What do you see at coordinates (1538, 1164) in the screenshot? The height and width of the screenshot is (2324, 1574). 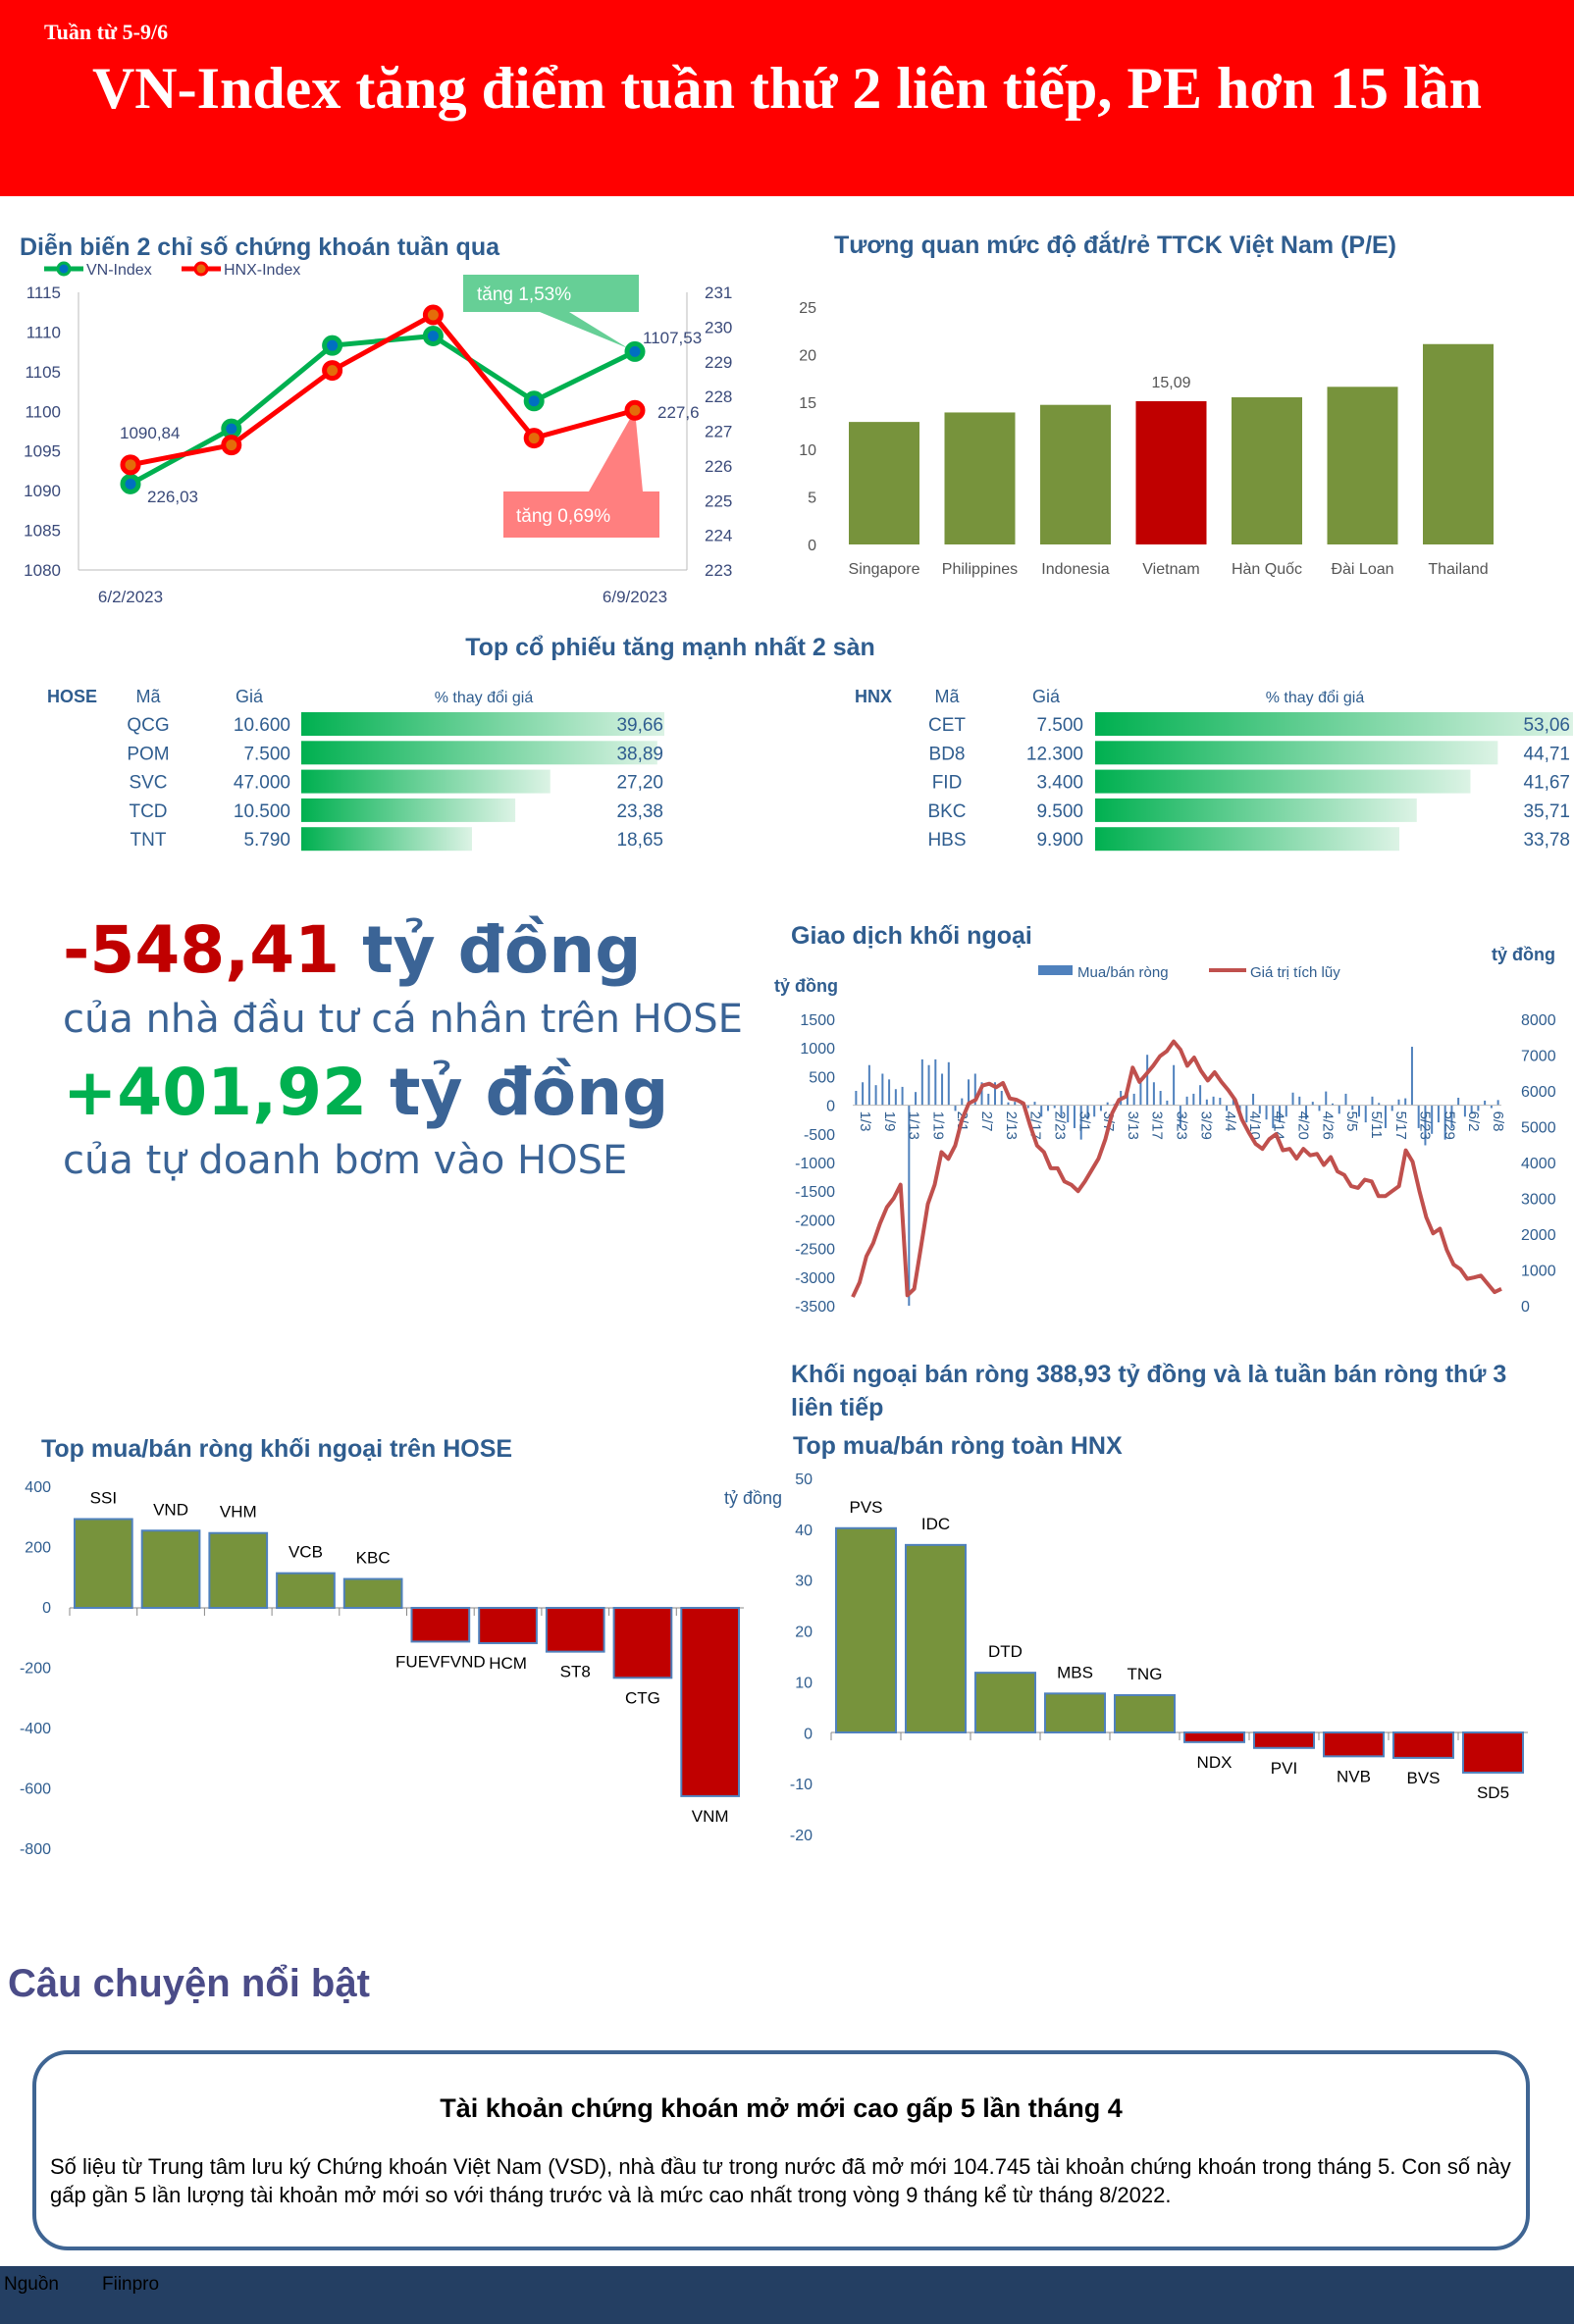 I see `right-tick-label: 4000` at bounding box center [1538, 1164].